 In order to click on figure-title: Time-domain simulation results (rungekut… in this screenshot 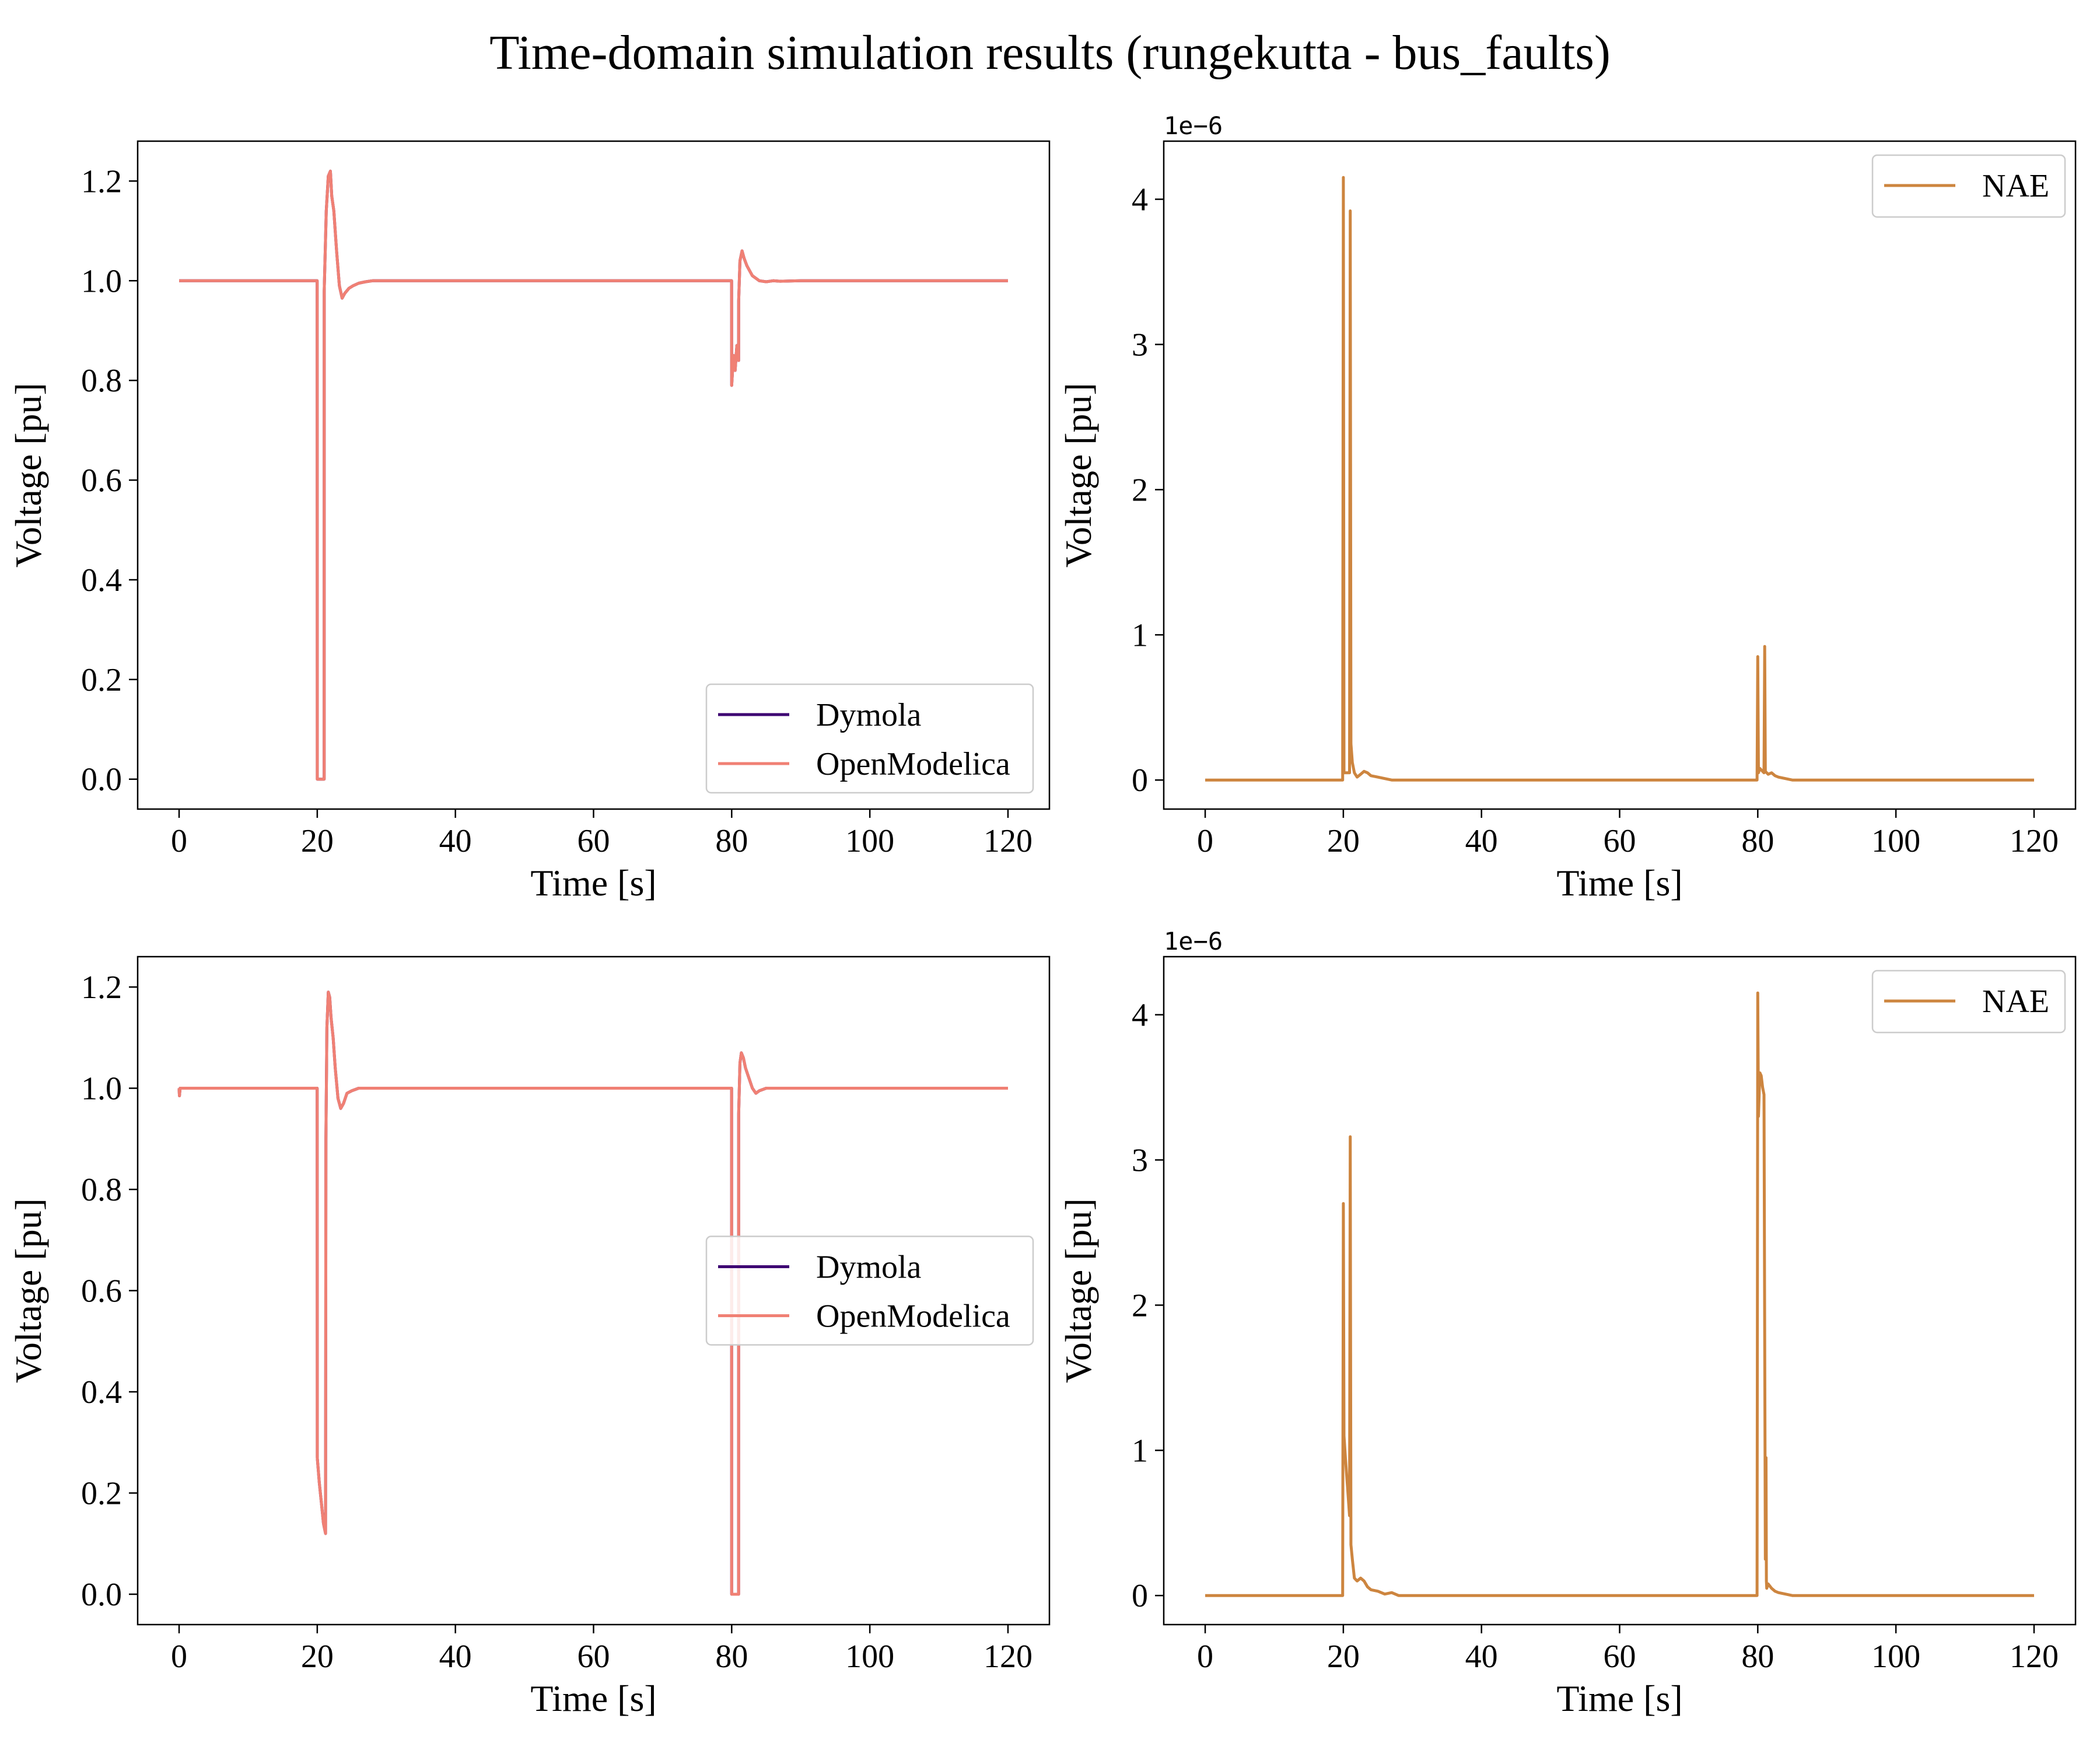, I will do `click(1050, 53)`.